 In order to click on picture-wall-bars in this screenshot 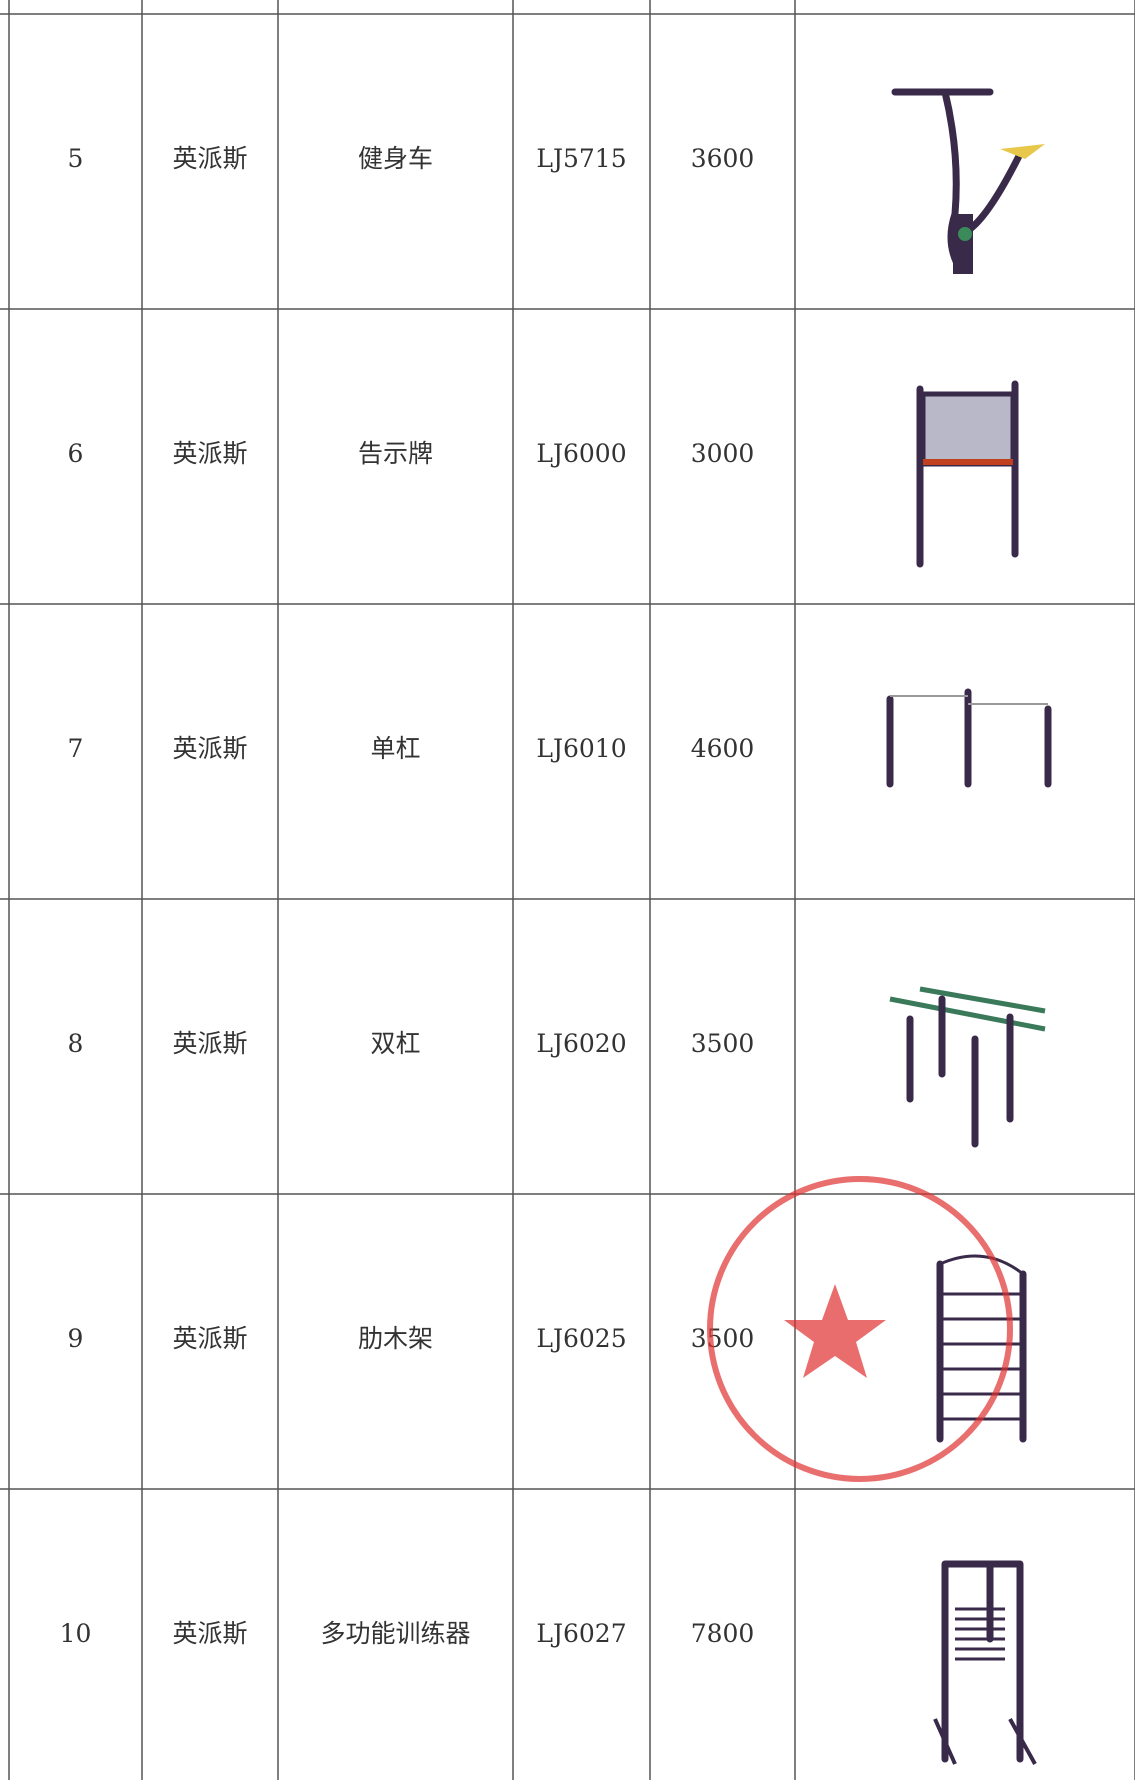, I will do `click(981, 1348)`.